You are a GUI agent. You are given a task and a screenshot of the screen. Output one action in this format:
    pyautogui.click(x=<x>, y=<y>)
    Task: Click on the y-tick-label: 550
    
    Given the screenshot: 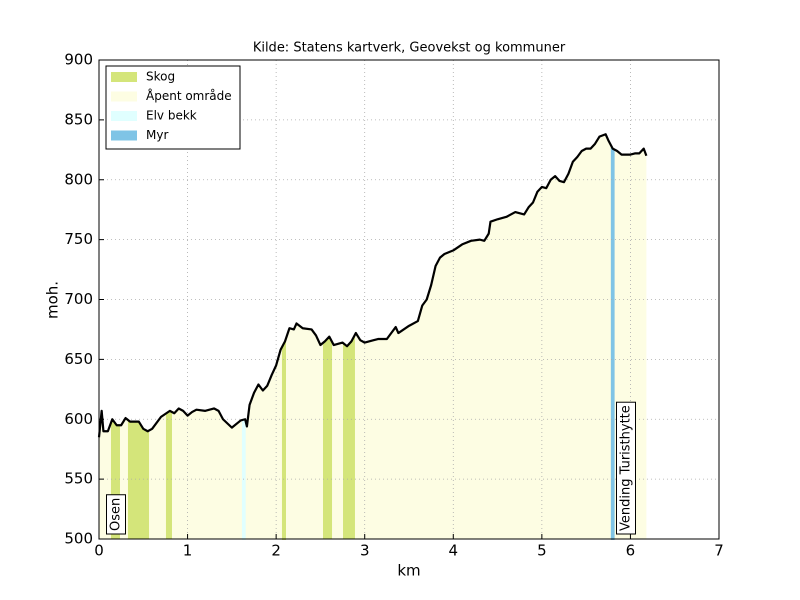 What is the action you would take?
    pyautogui.click(x=78, y=479)
    